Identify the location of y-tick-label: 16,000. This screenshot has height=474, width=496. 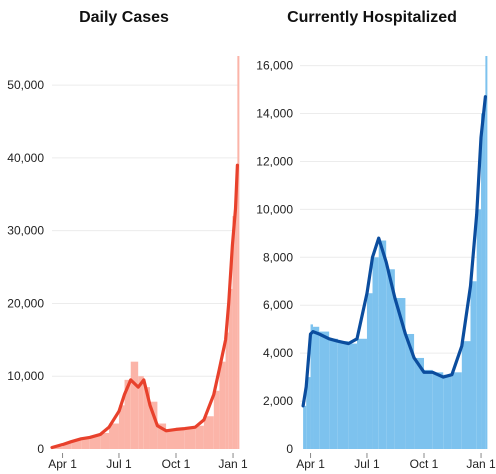
(274, 66).